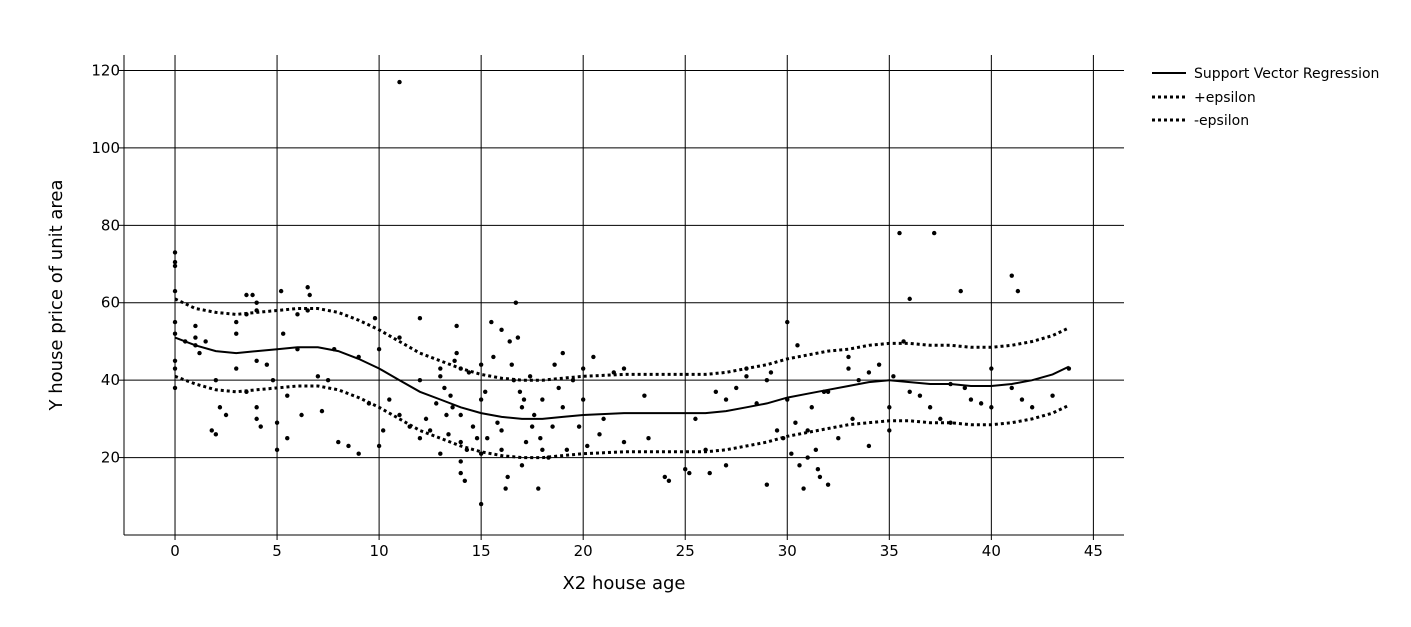 The image size is (1411, 627). What do you see at coordinates (56, 295) in the screenshot?
I see `y-axis-title: Y house price of unit area` at bounding box center [56, 295].